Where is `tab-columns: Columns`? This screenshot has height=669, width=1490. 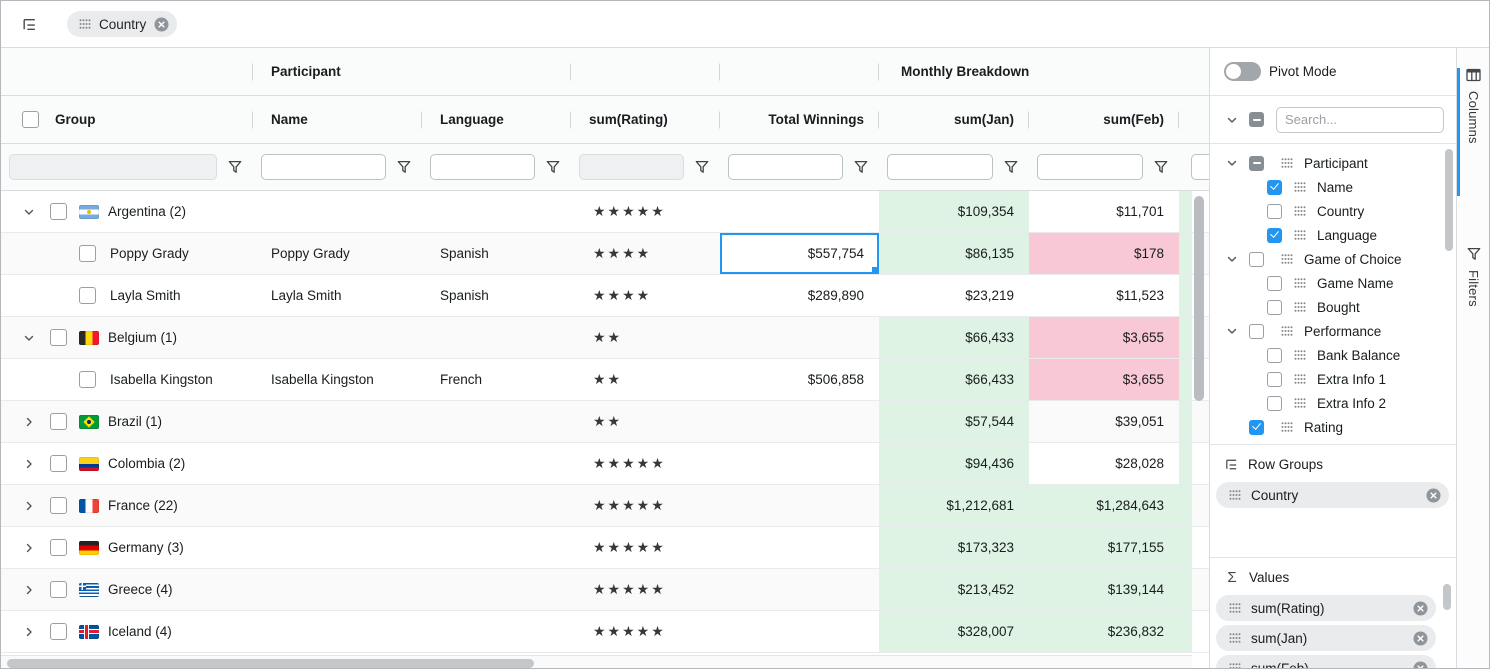
tab-columns: Columns is located at coordinates (1473, 106).